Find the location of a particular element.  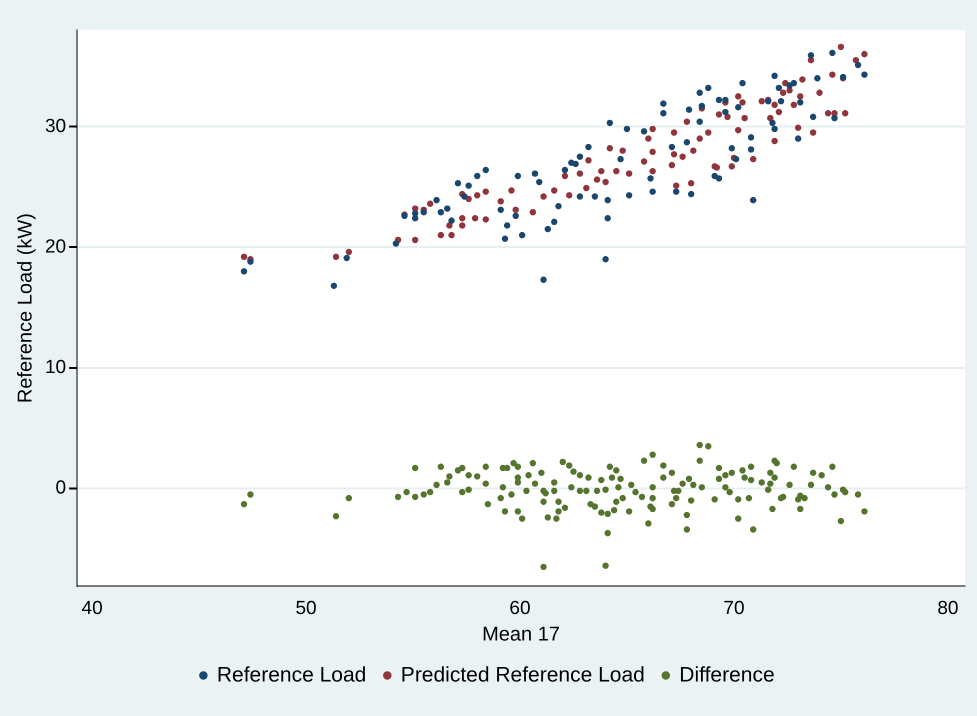

y-tick-label: 30 is located at coordinates (55, 126).